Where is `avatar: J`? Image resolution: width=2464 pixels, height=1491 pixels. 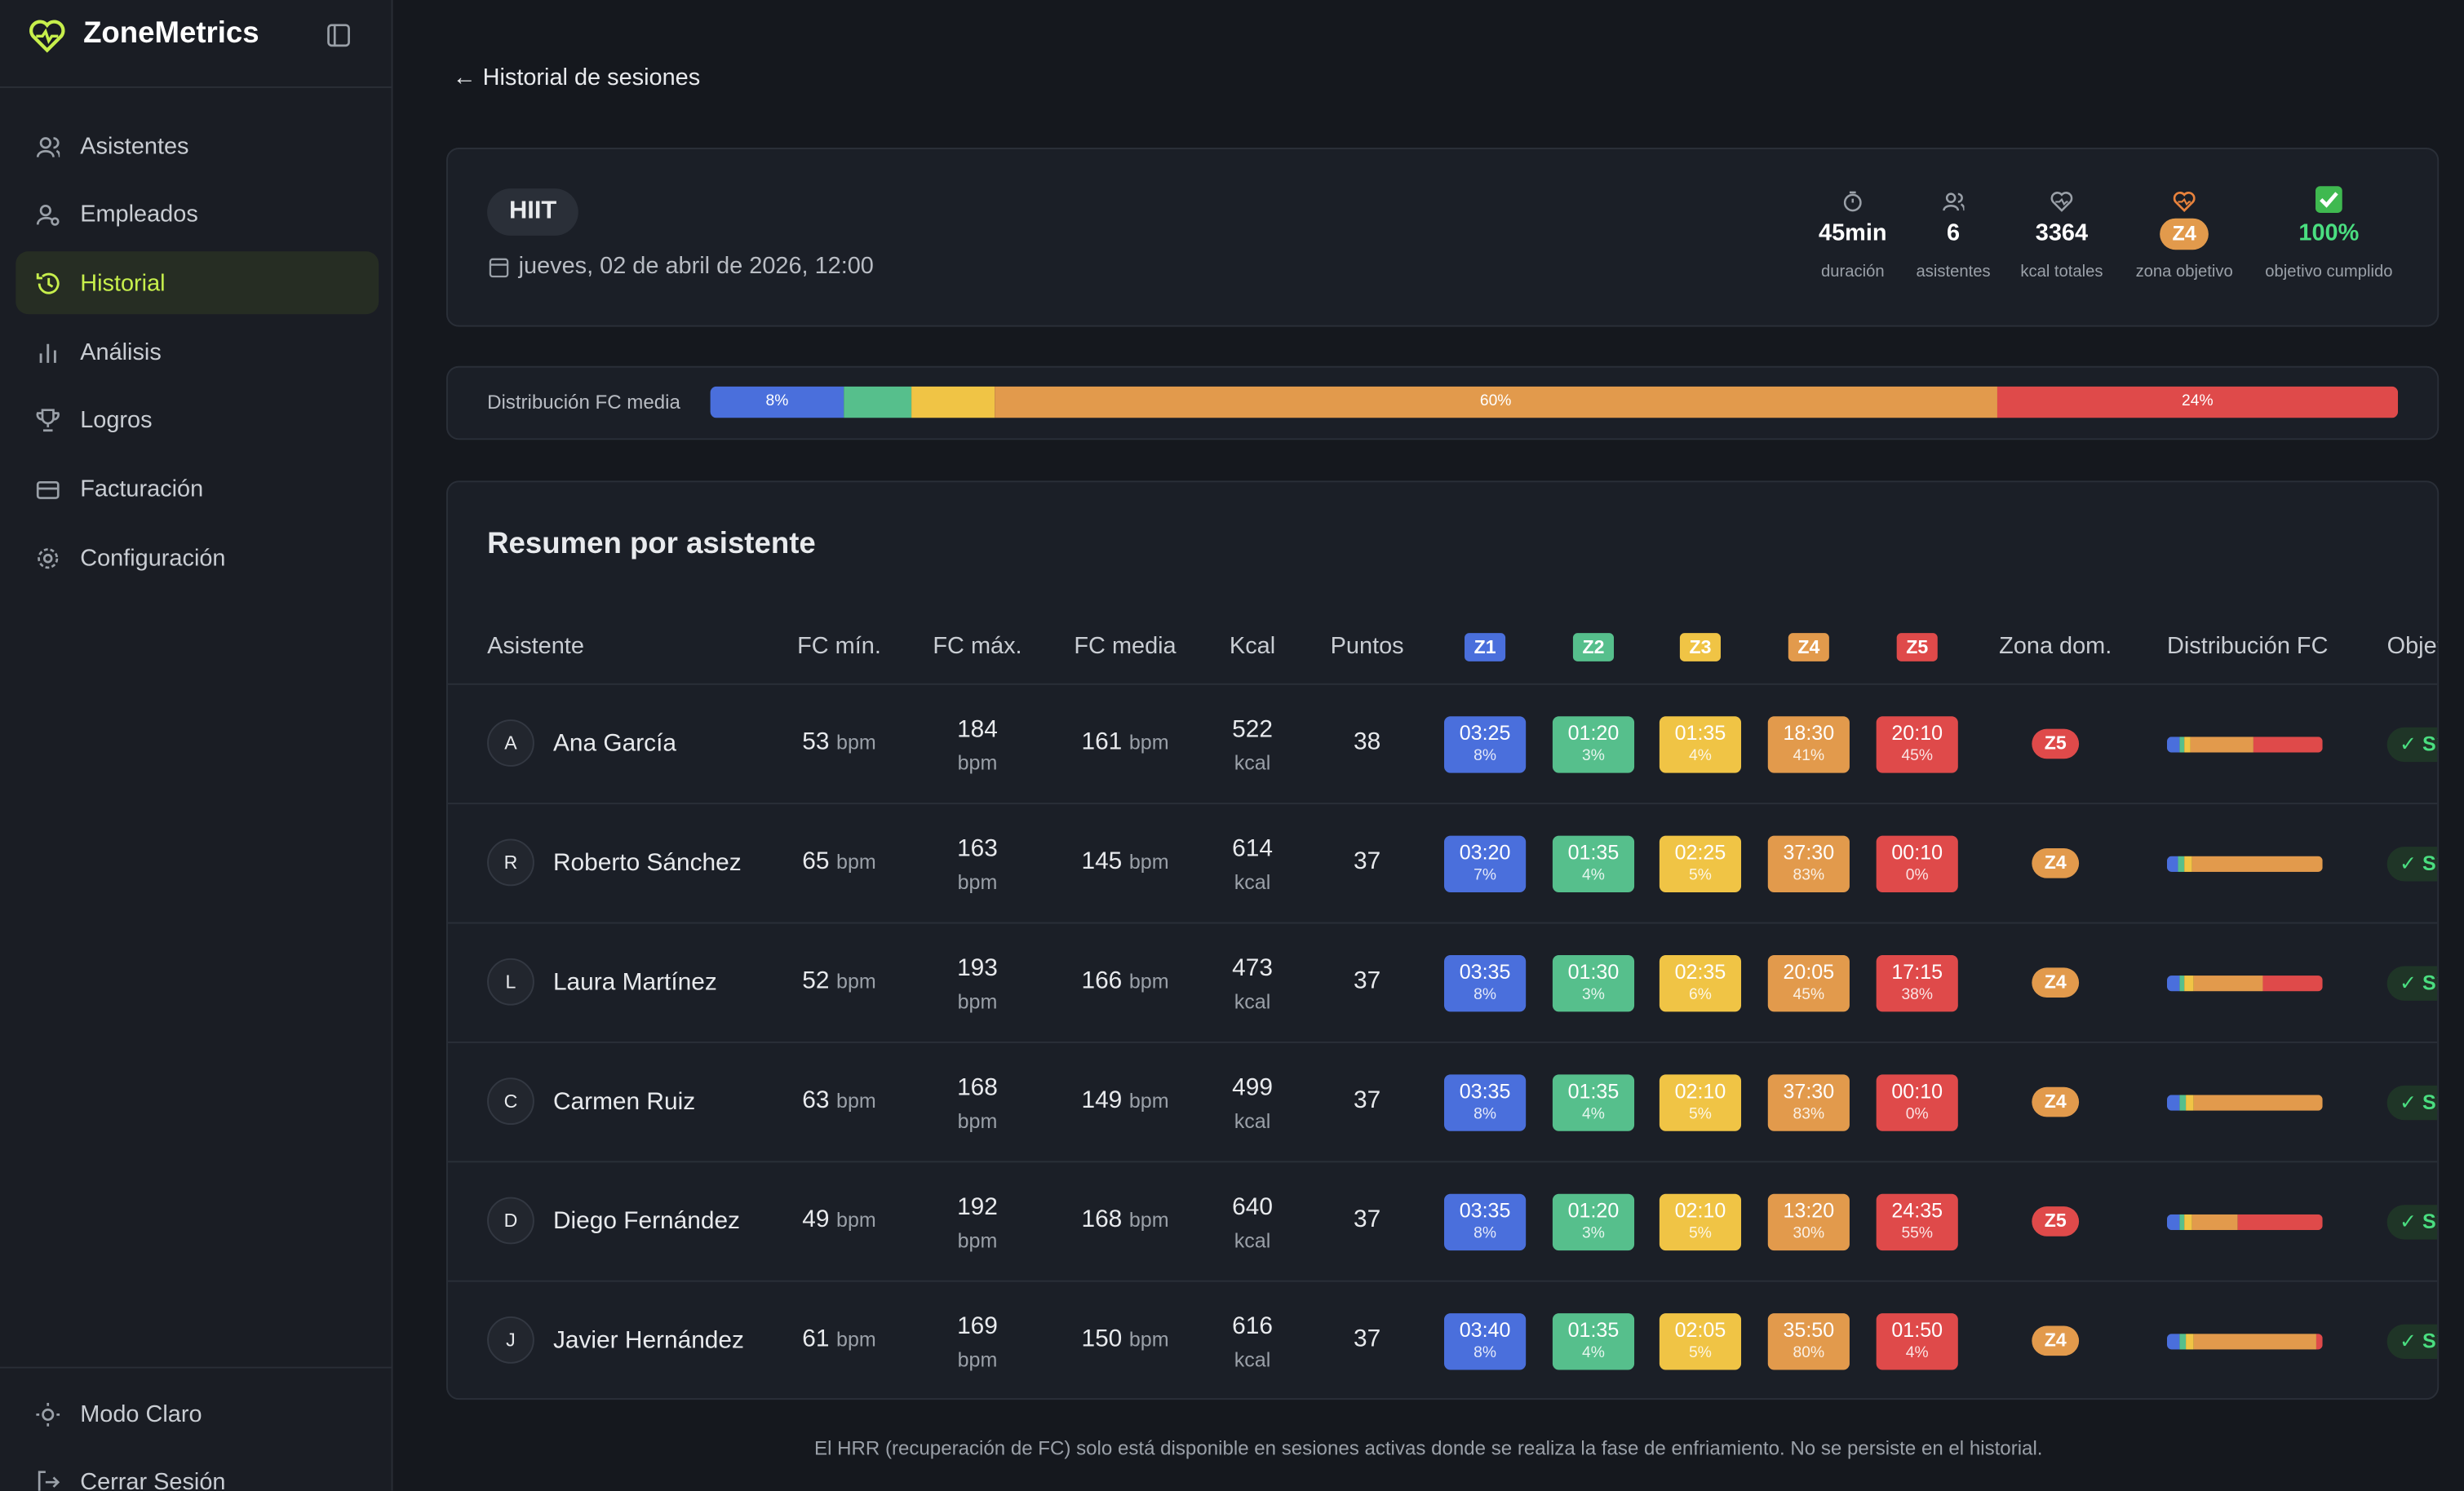
avatar: J is located at coordinates (510, 1340).